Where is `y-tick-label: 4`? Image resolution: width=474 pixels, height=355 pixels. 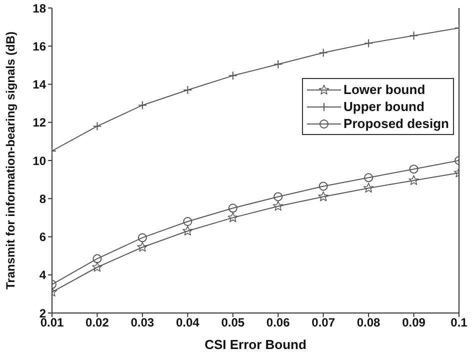
y-tick-label: 4 is located at coordinates (42, 275).